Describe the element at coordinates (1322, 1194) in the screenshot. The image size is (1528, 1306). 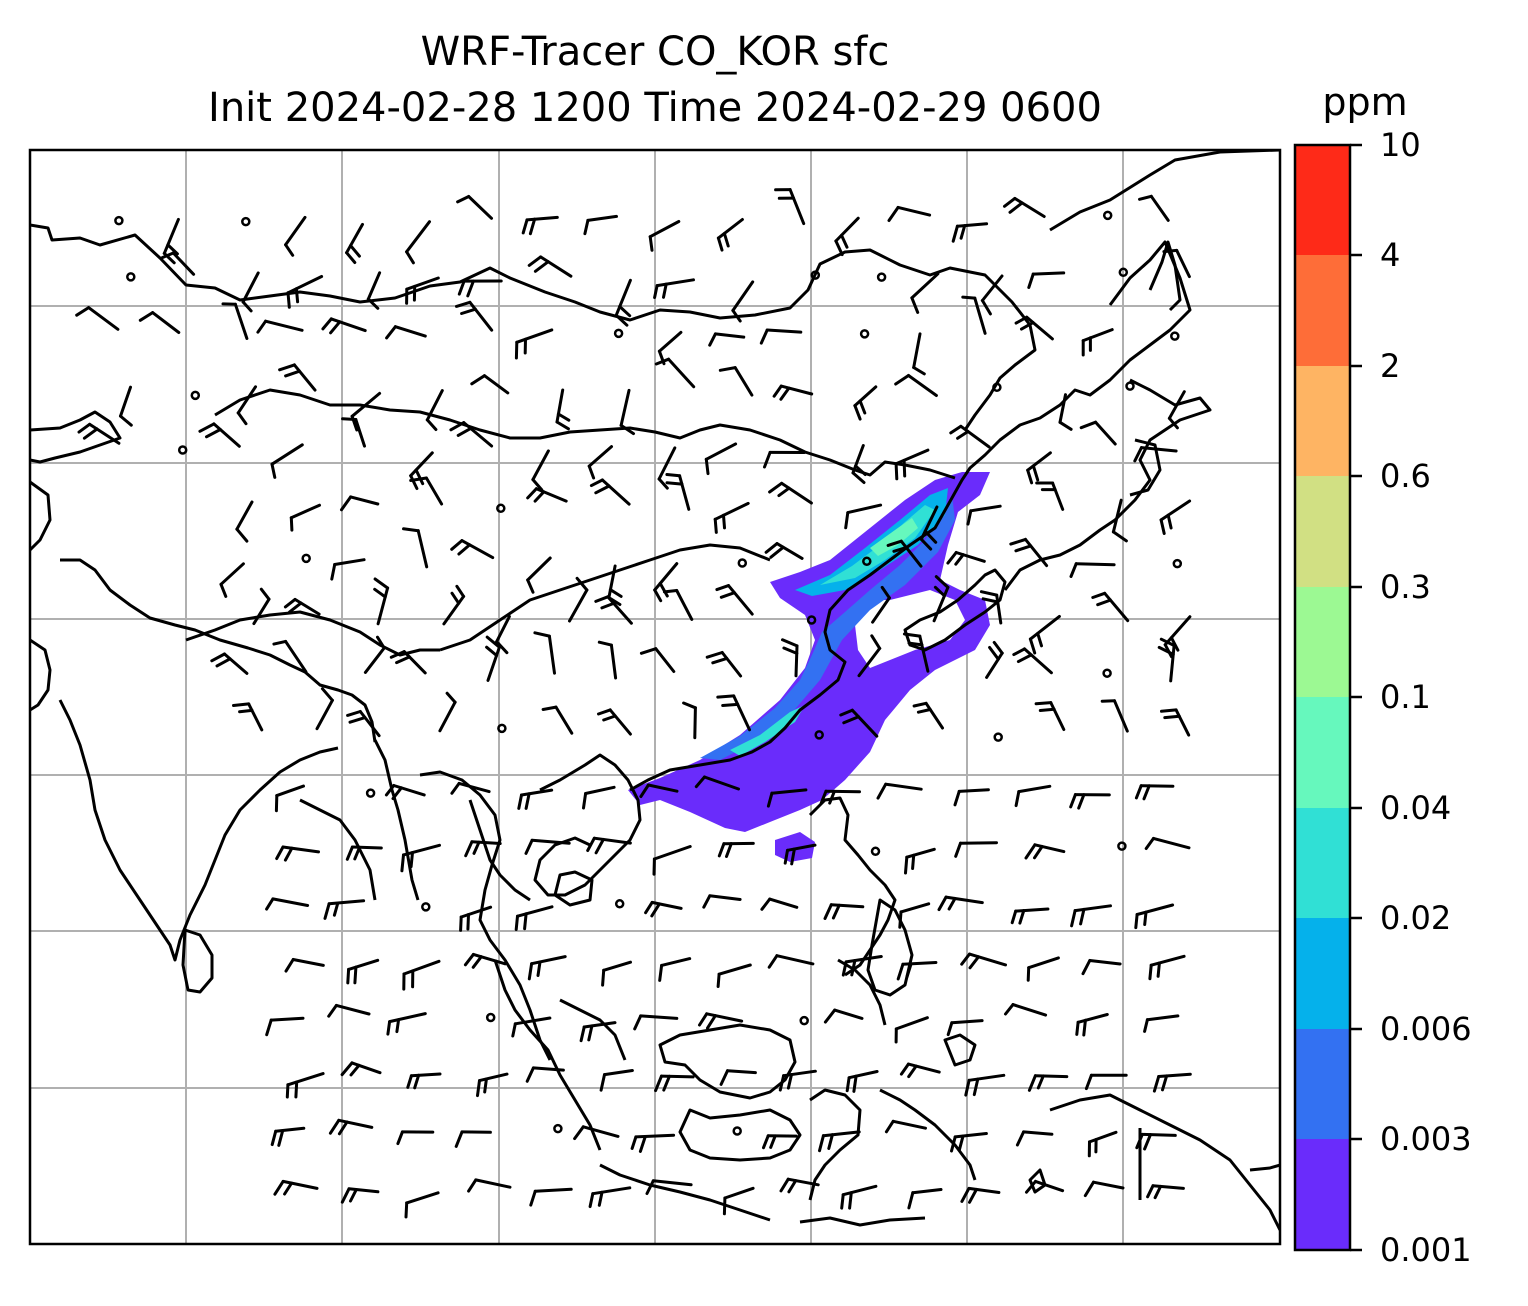
I see `colorbar-band-0.003` at that location.